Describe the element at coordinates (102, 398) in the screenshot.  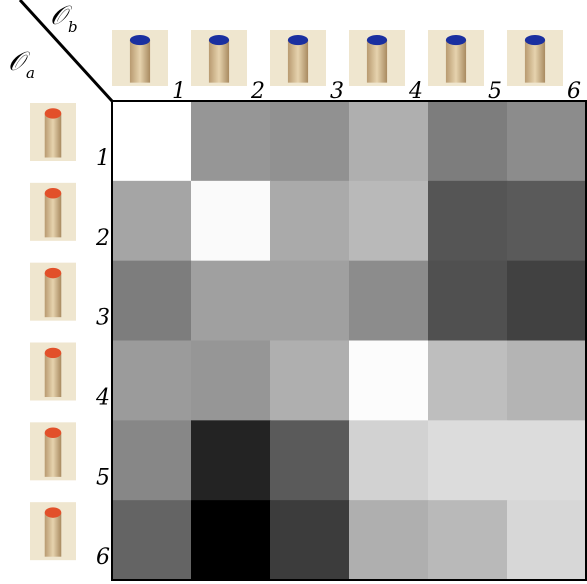
I see `y-tick-label: 4` at that location.